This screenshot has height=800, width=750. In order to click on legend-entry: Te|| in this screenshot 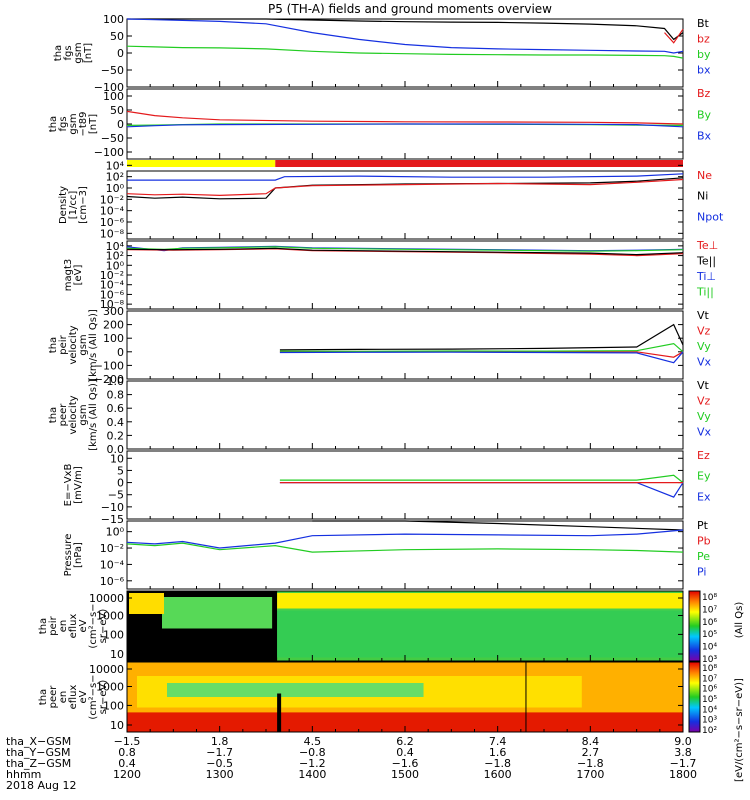, I will do `click(706, 261)`.